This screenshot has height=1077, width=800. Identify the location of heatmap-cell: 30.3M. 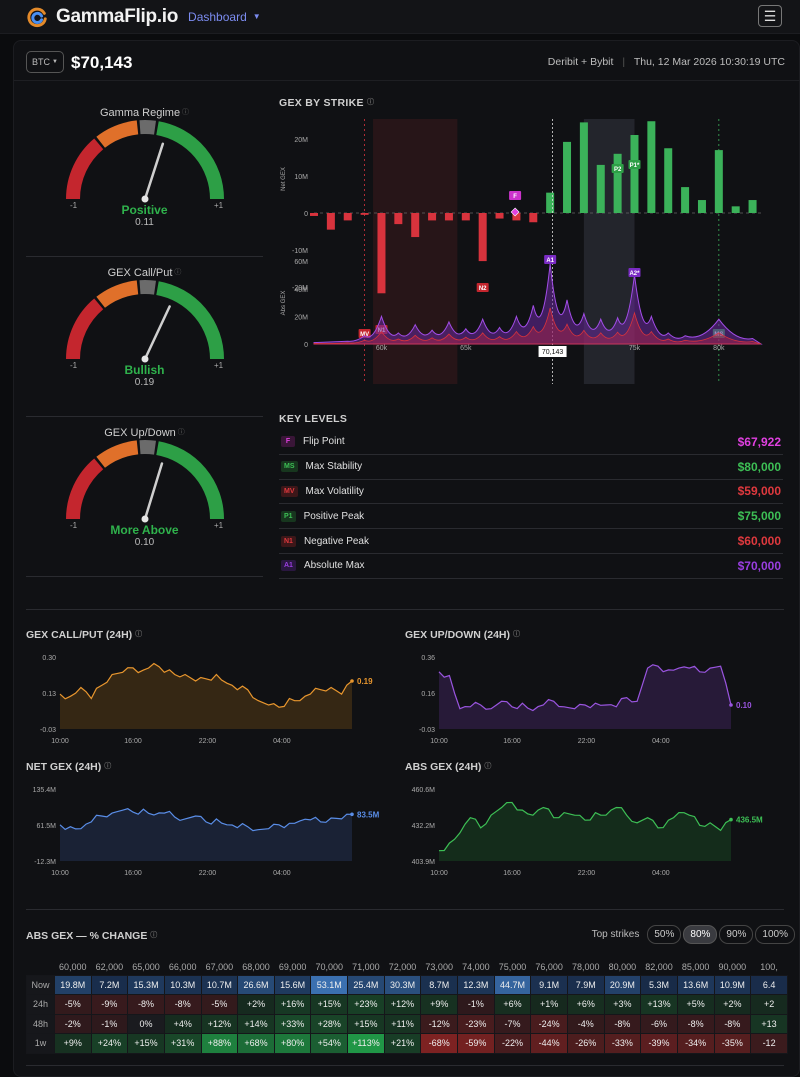
(402, 984).